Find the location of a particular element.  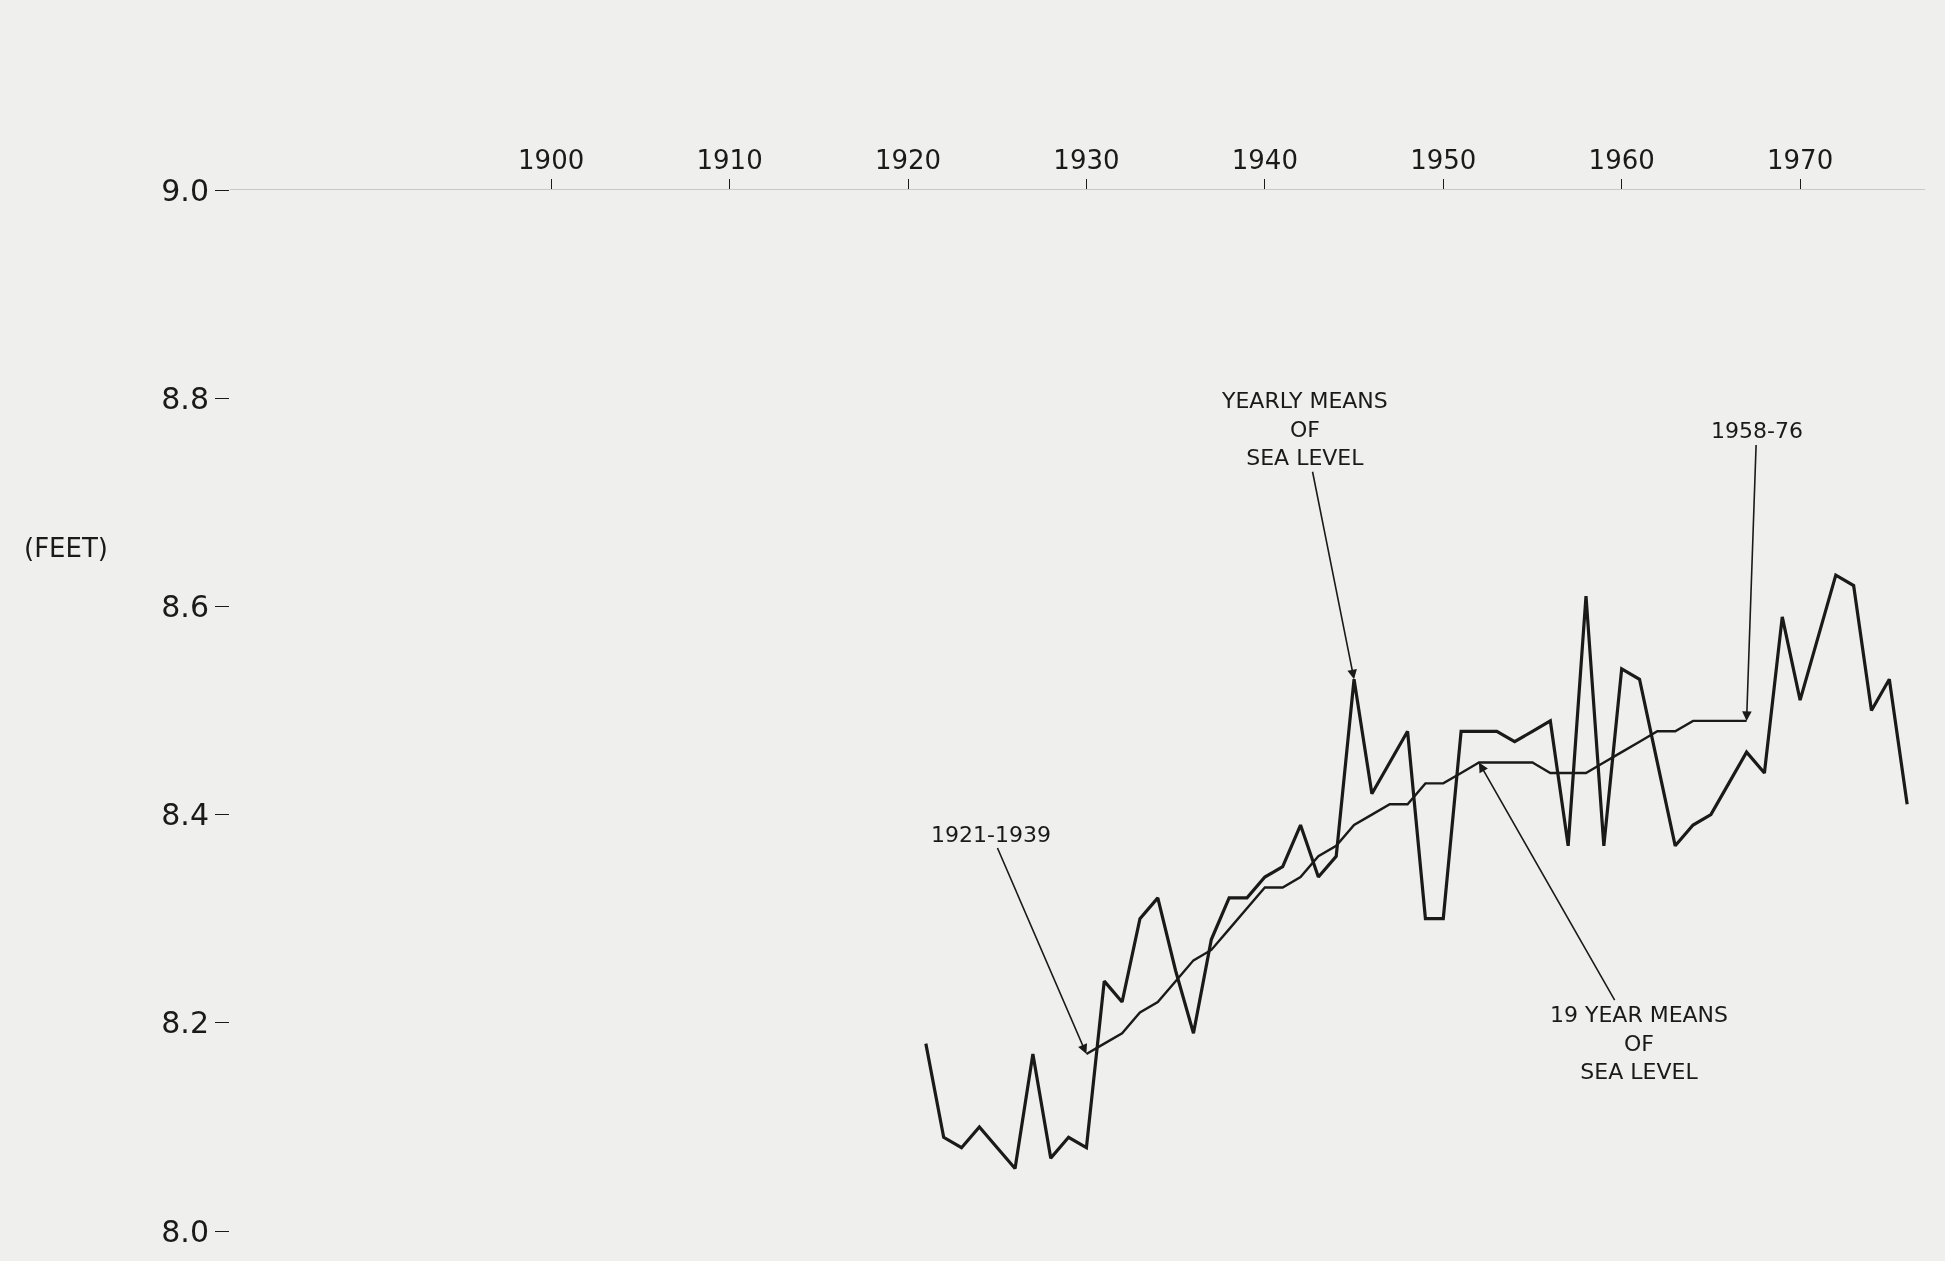

annotation: 1958-76 is located at coordinates (1757, 430).